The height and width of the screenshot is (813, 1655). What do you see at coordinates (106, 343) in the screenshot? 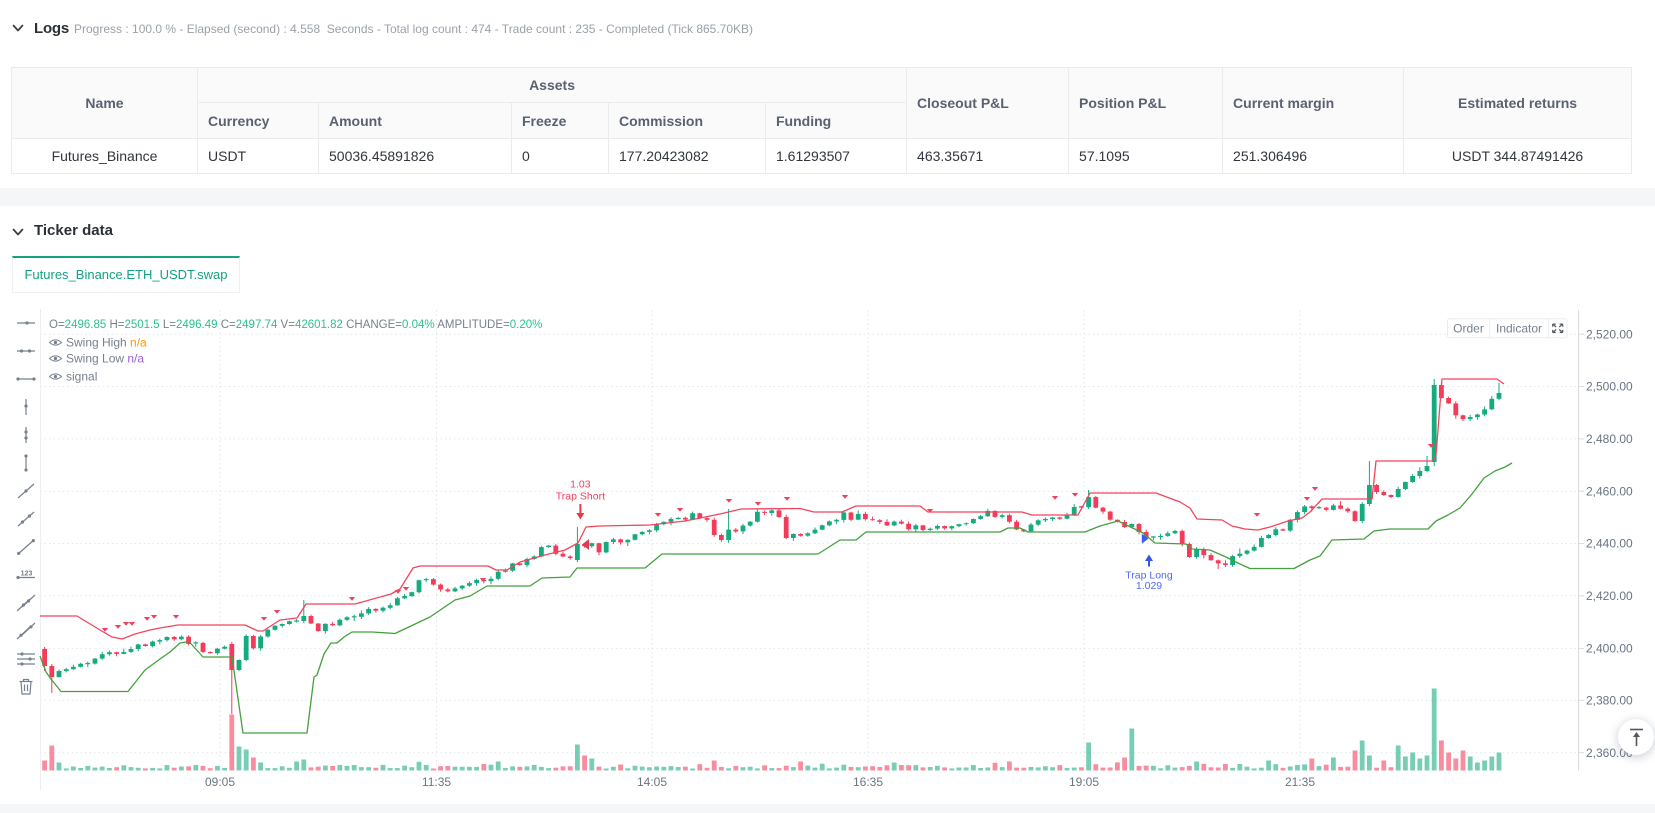
I see `svg-text: Swing High n/a` at bounding box center [106, 343].